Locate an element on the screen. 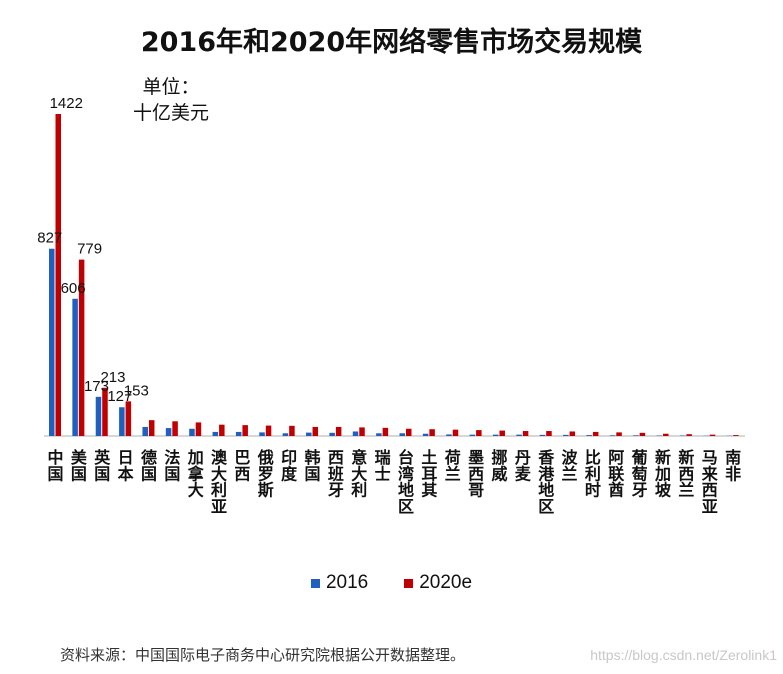 This screenshot has width=783, height=674. tick-label-丹麦: 丹麦 is located at coordinates (523, 465).